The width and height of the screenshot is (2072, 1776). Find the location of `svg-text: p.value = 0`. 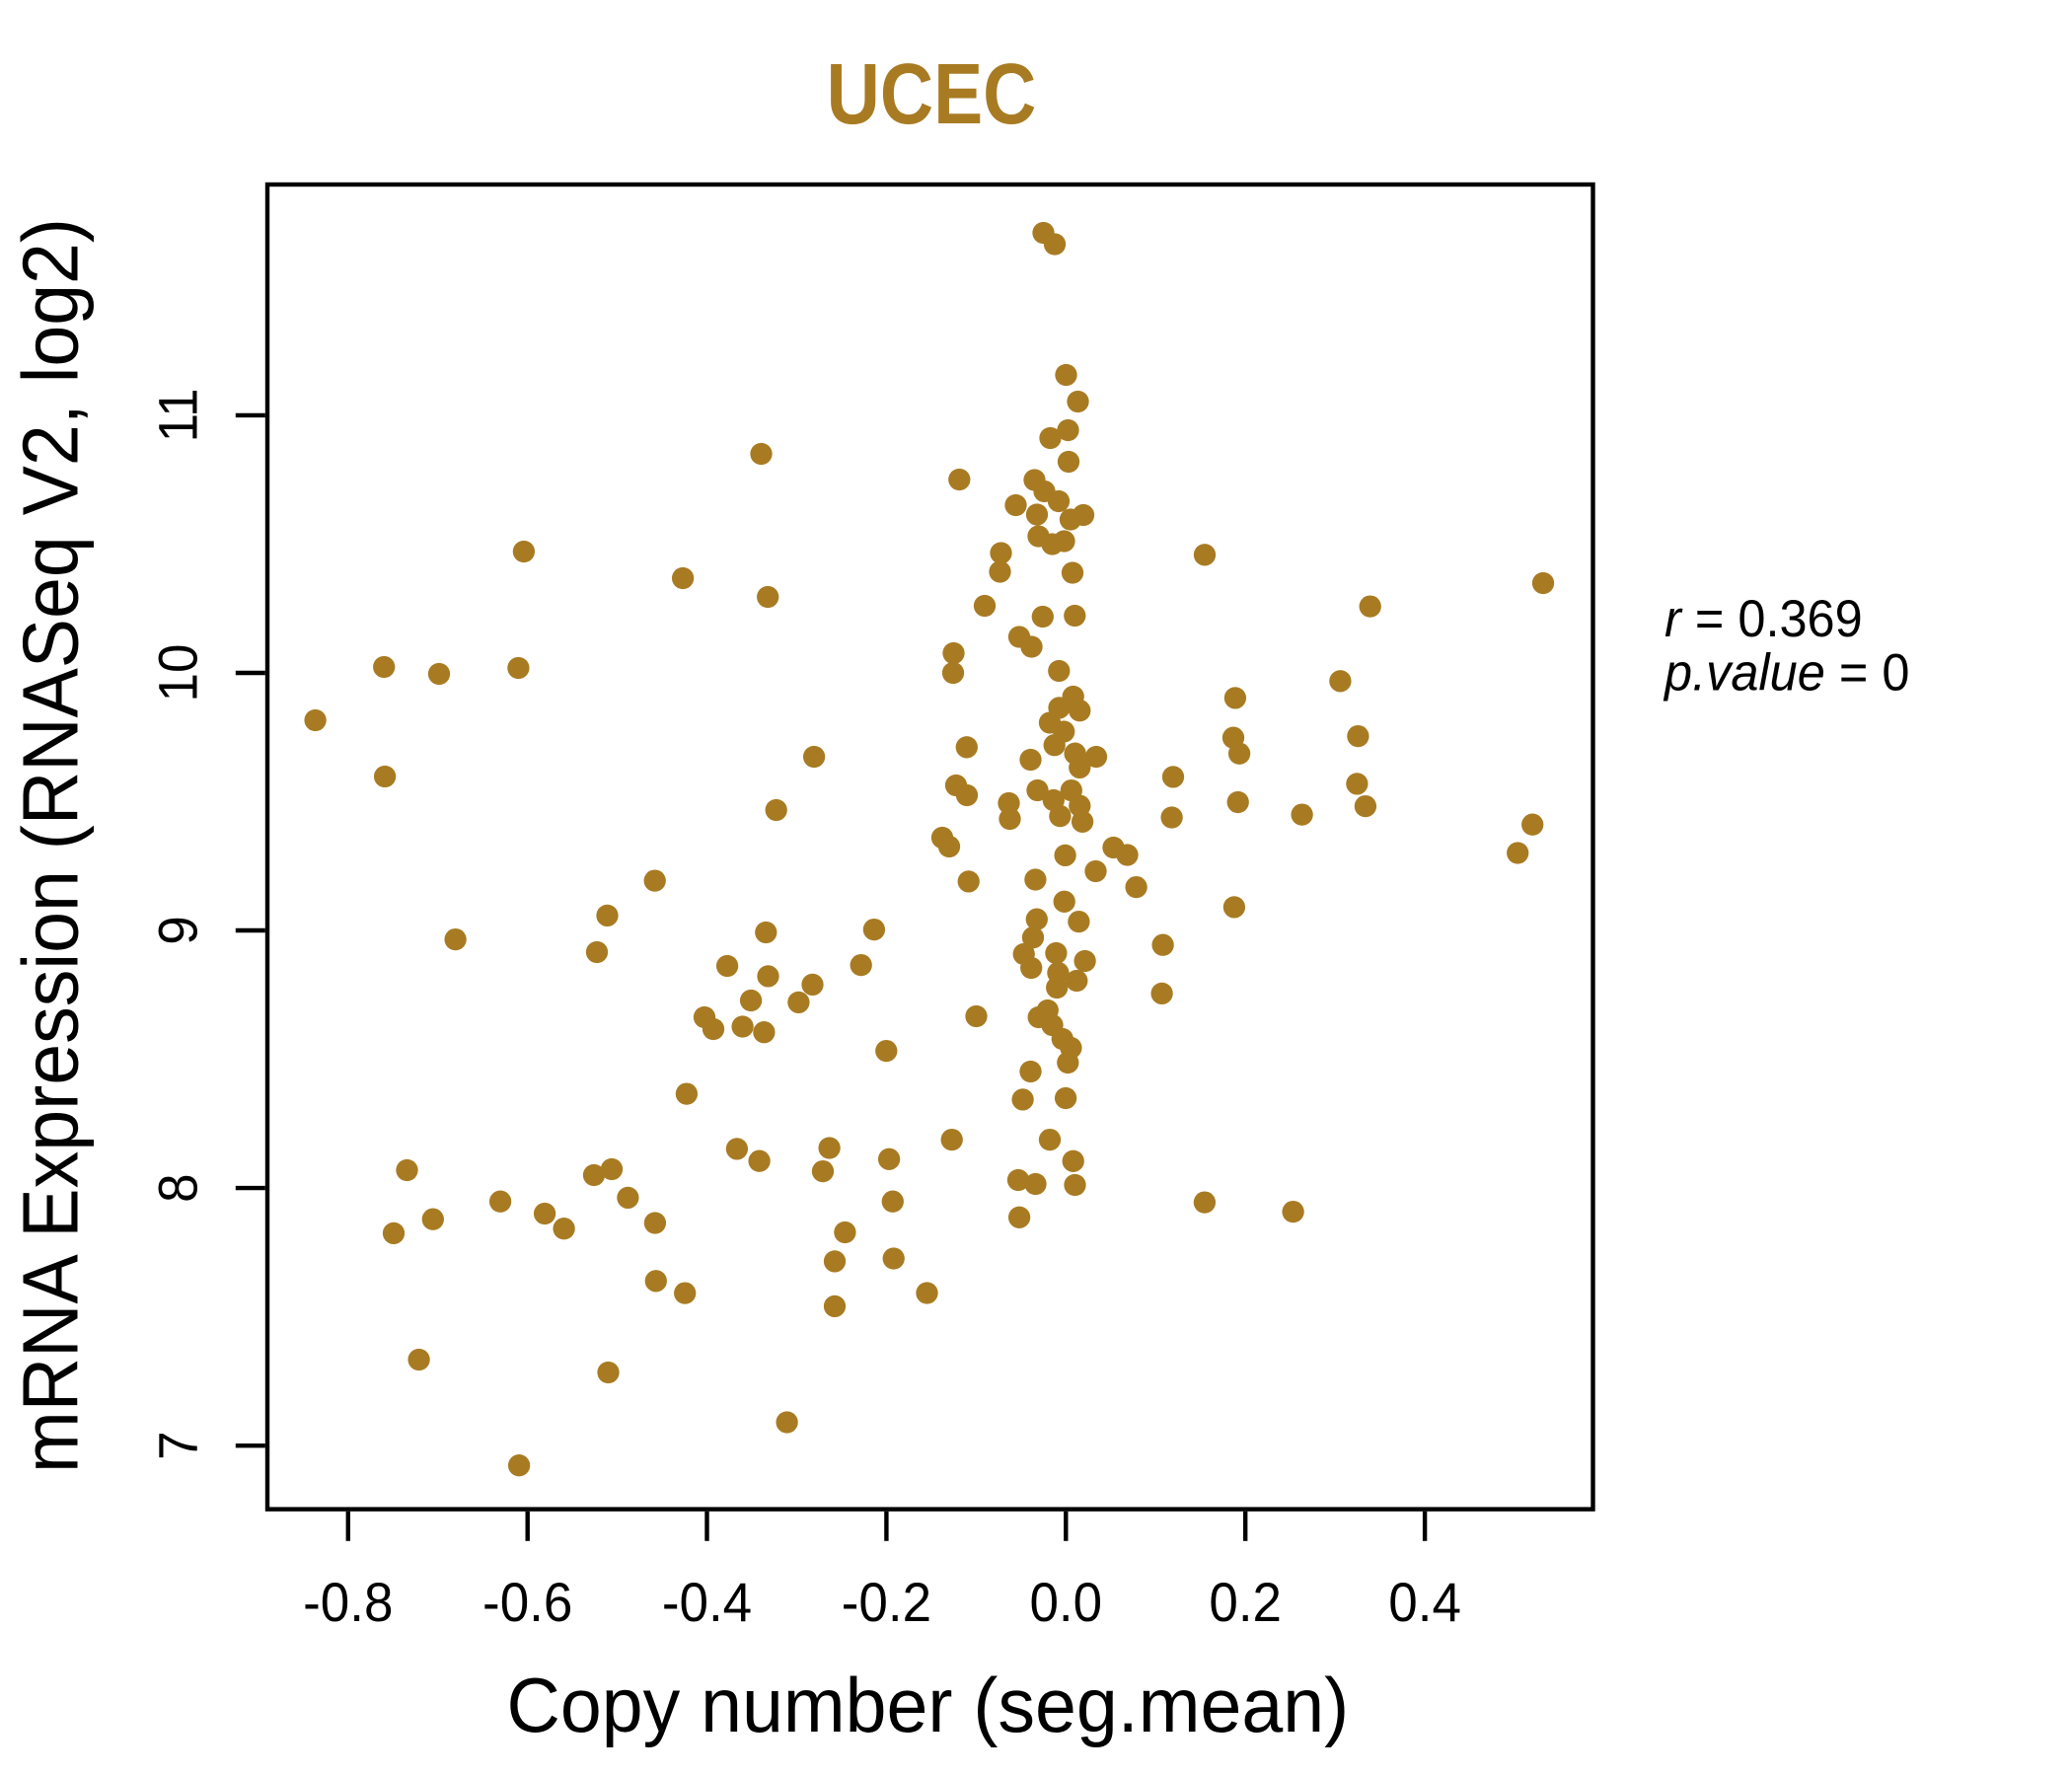

svg-text: p.value = 0 is located at coordinates (1786, 672).